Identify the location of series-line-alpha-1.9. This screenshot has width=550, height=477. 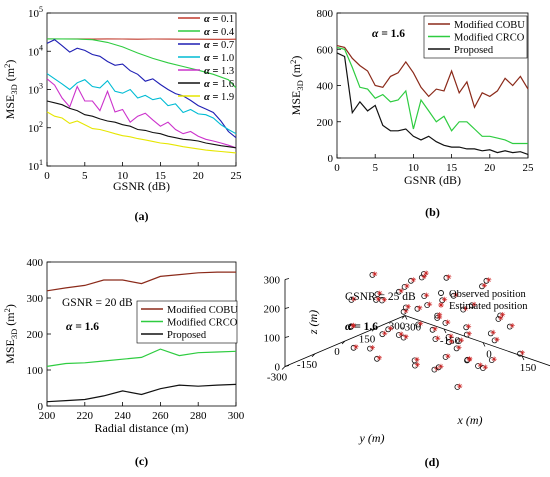
(141, 132).